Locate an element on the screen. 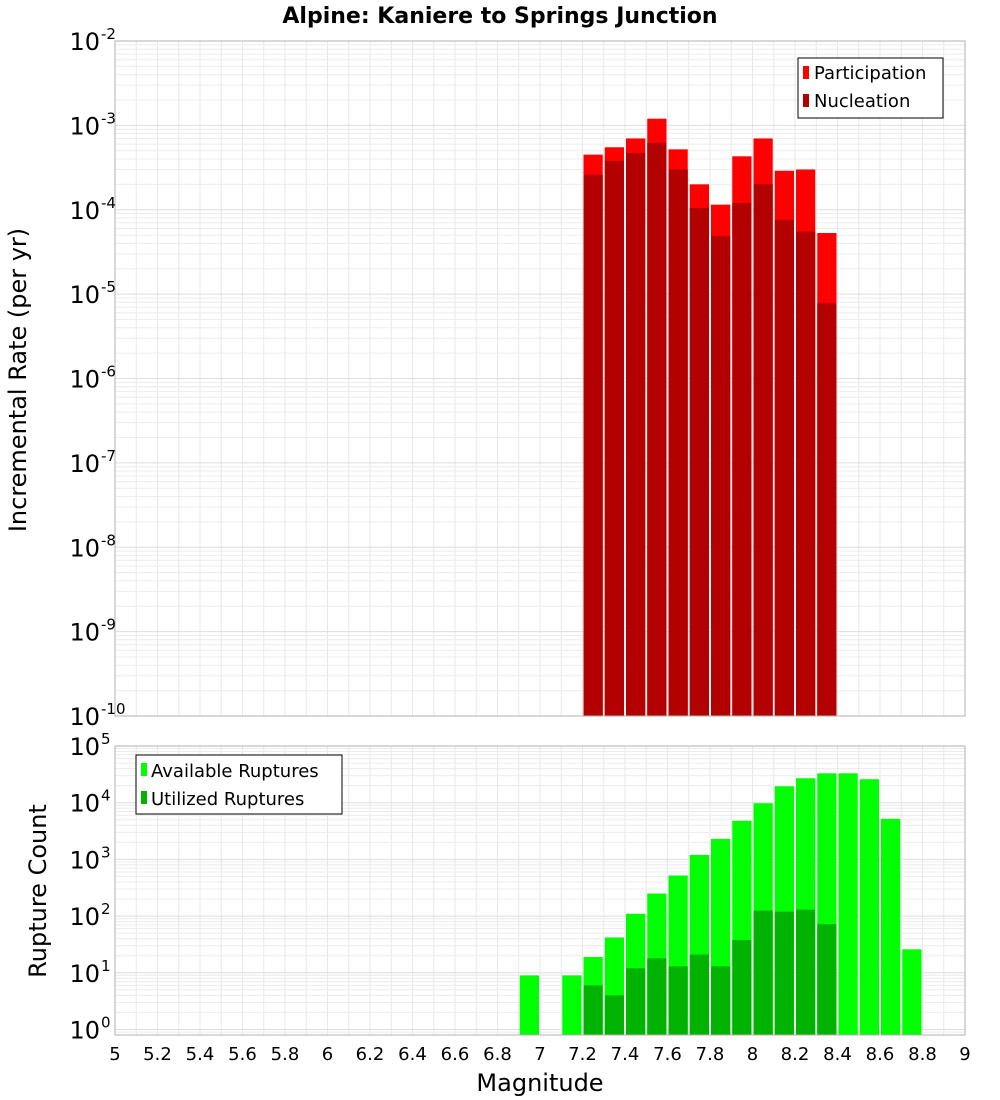  bottom-y-axis-label: Rupture Count is located at coordinates (38, 891).